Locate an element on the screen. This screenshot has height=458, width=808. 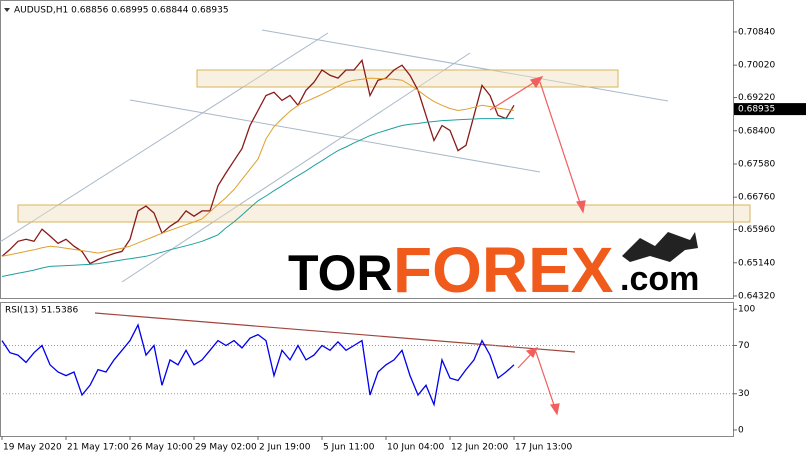
x-tick-label: 2 Jun 19:00 is located at coordinates (285, 448).